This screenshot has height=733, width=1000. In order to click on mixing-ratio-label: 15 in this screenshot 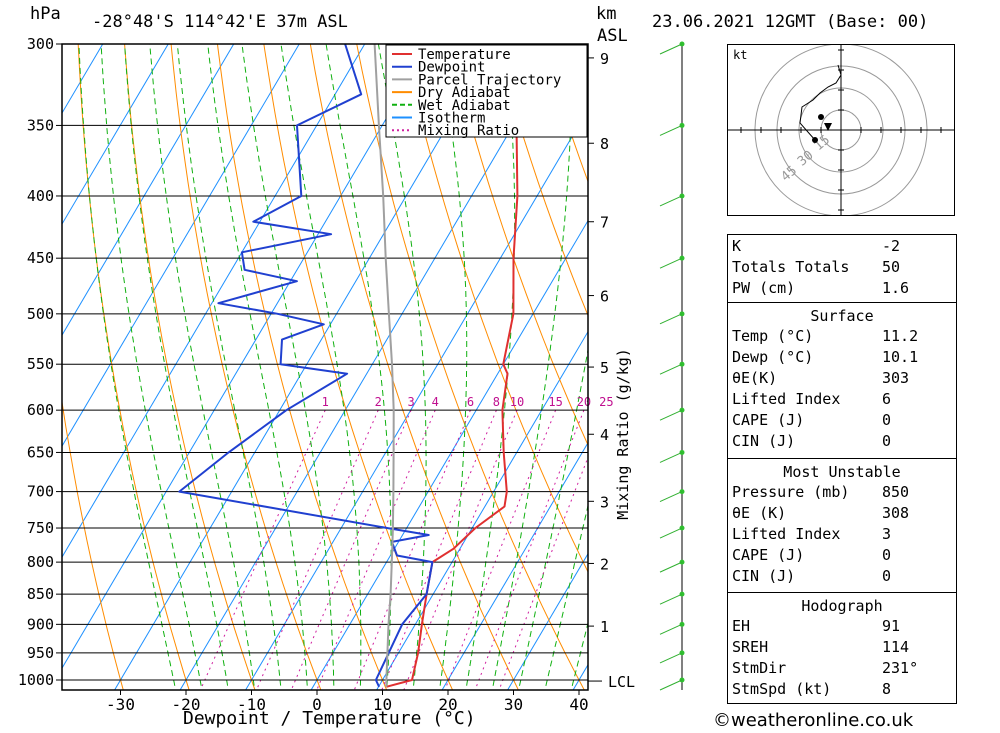, I will do `click(555, 402)`.